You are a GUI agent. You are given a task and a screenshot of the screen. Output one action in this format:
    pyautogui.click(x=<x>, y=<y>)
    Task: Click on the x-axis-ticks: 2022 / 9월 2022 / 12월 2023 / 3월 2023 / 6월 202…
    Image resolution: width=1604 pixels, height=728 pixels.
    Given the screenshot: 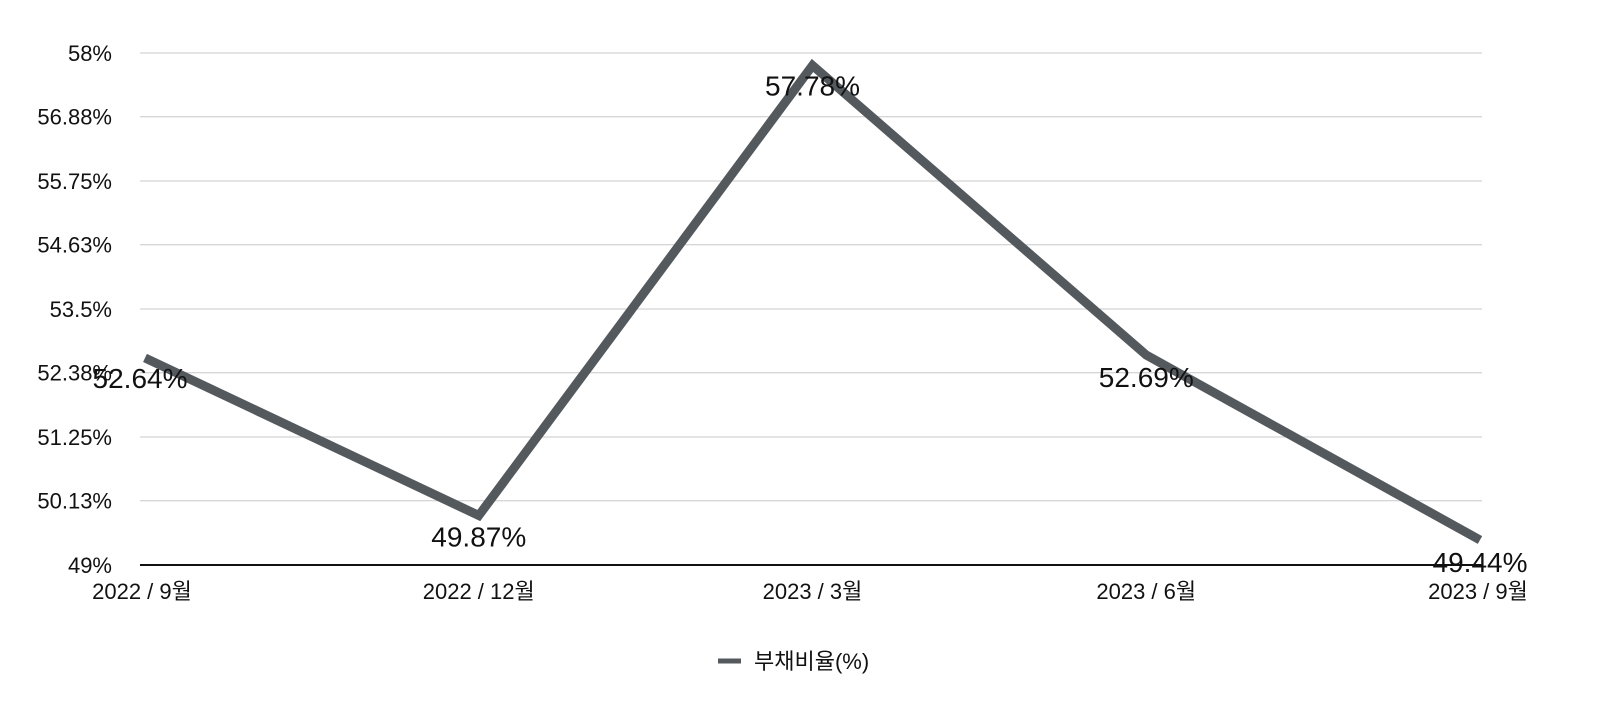 What is the action you would take?
    pyautogui.click(x=810, y=591)
    